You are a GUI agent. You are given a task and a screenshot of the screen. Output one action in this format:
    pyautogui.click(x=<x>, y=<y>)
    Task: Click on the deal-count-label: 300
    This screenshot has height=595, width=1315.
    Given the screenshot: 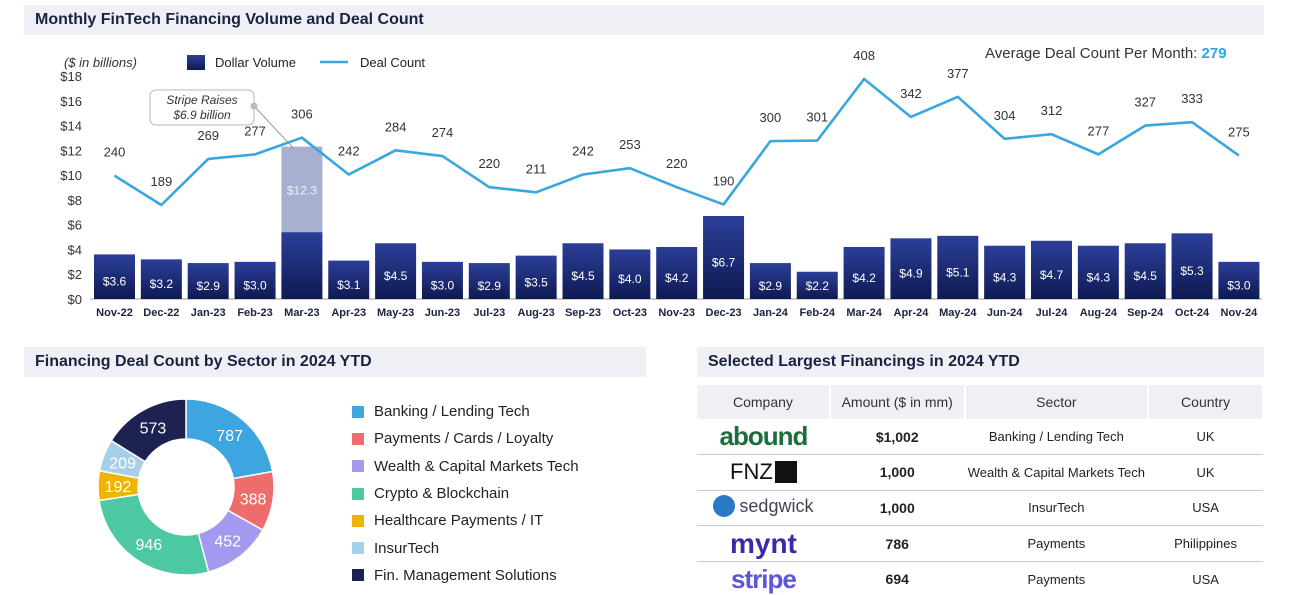 What is the action you would take?
    pyautogui.click(x=771, y=117)
    